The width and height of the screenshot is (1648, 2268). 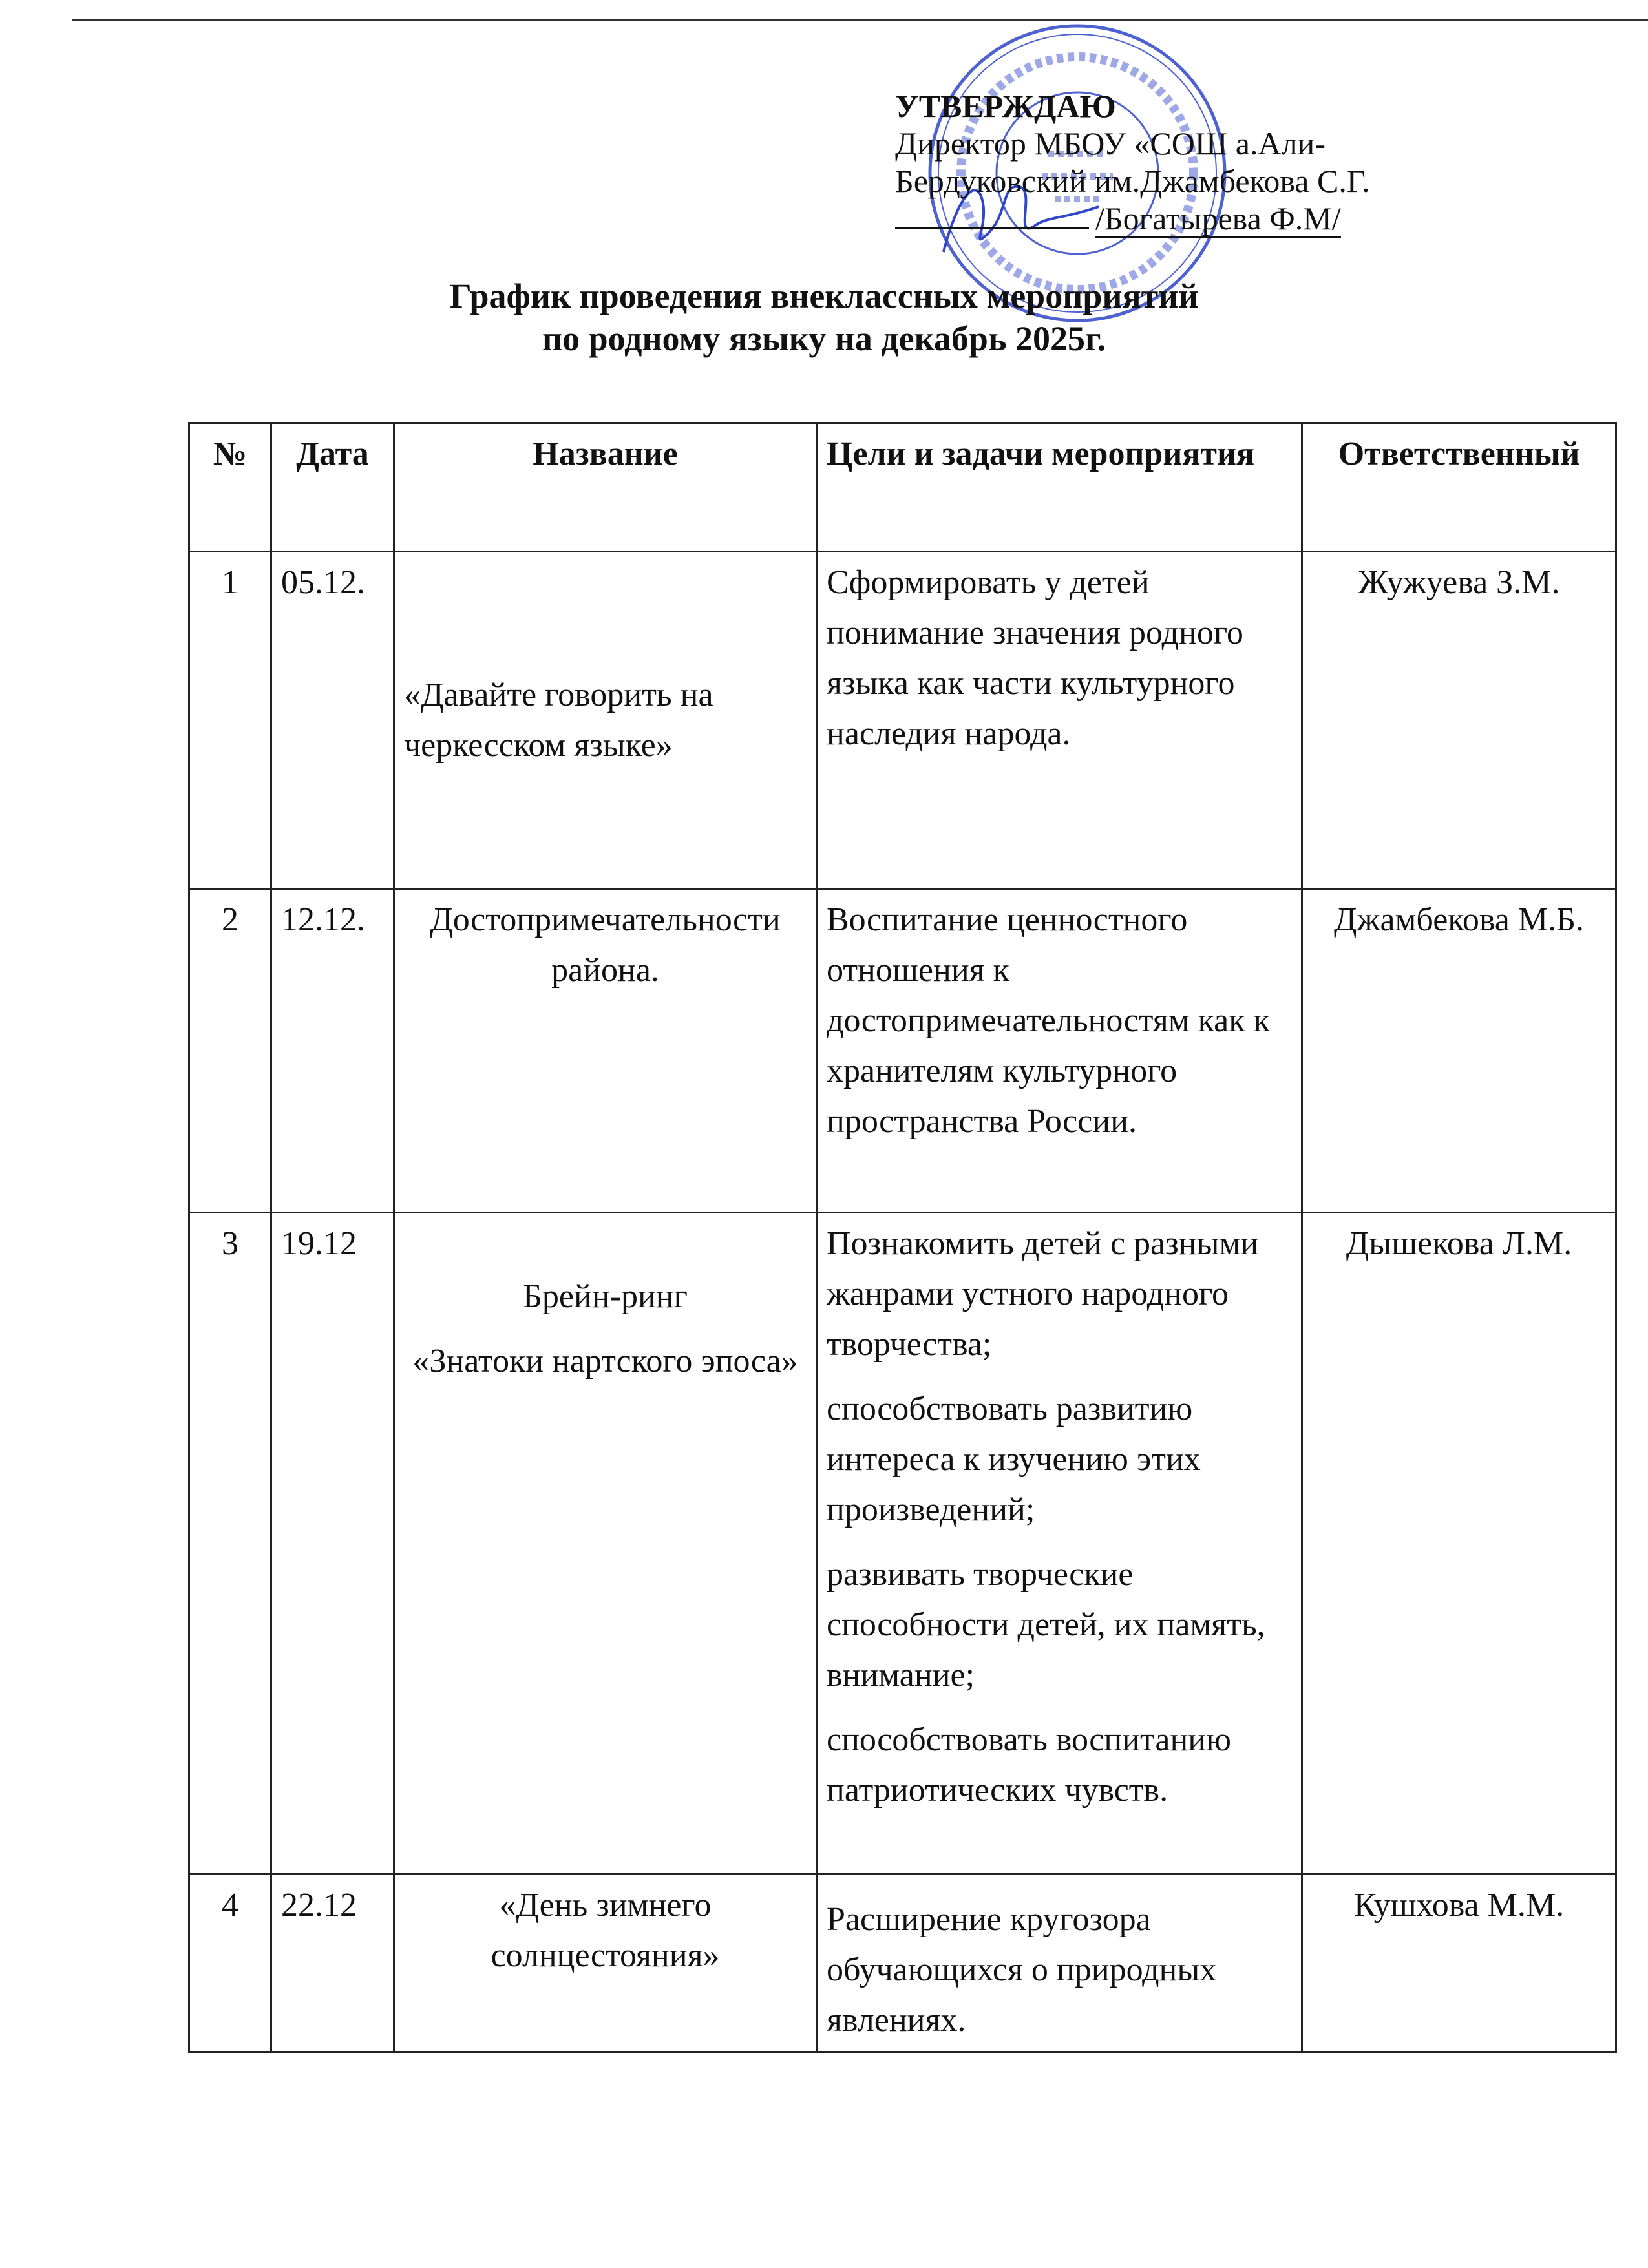 I want to click on approval-line2: Бердуковский им.Джамбекова С.Г., so click(x=1132, y=181).